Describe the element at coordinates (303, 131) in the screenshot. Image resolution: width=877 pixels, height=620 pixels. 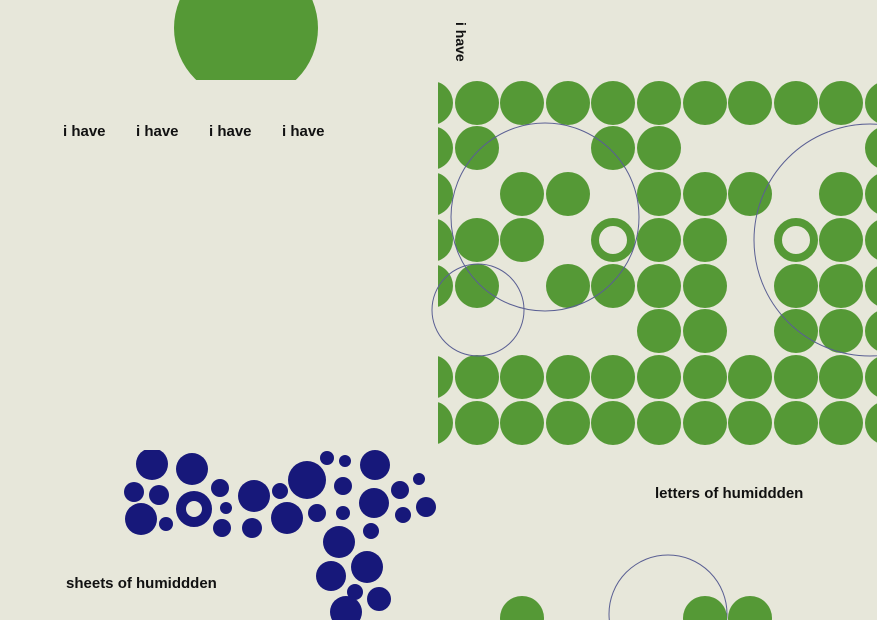
I see `i-have-label-4: i have` at that location.